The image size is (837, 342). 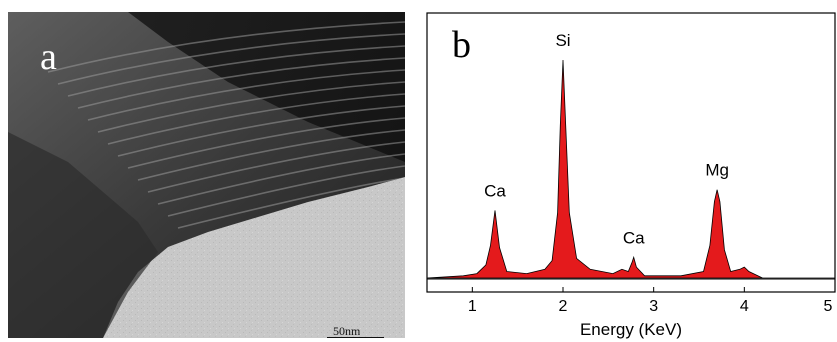 What do you see at coordinates (355, 337) in the screenshot?
I see `scale-bar` at bounding box center [355, 337].